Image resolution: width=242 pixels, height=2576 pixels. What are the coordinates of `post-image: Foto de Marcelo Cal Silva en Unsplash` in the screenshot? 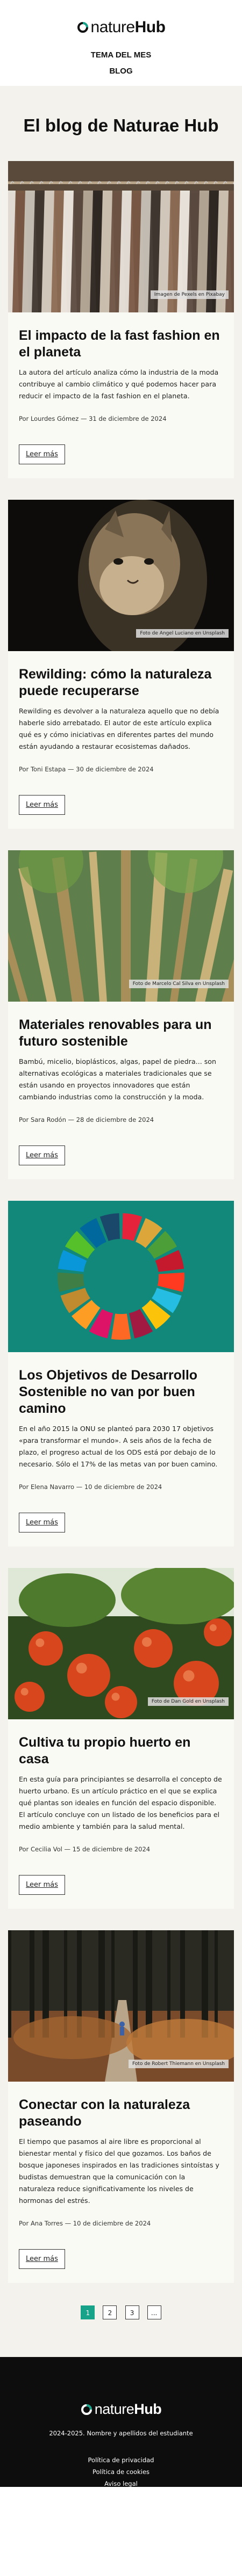 It's located at (121, 926).